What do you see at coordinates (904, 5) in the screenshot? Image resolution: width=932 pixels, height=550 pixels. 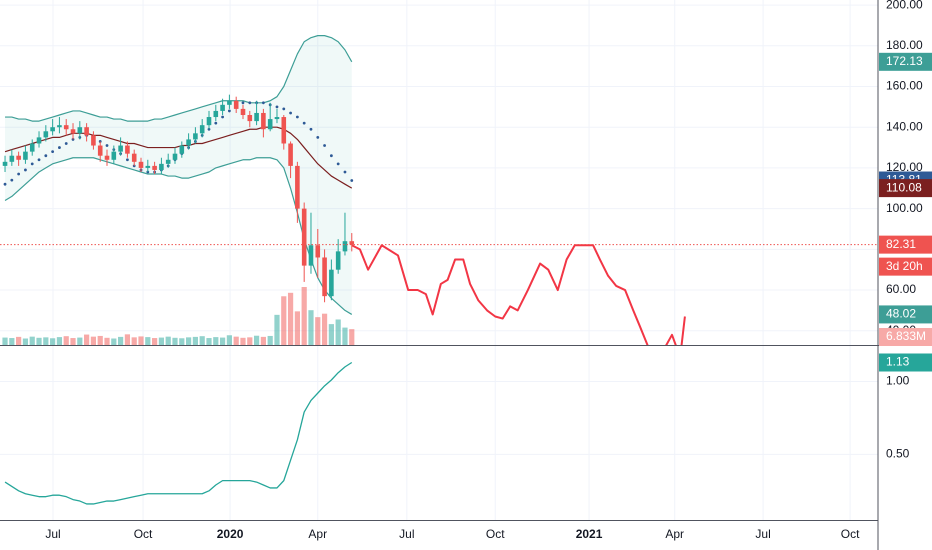 I see `y-tick-label: 200.00` at bounding box center [904, 5].